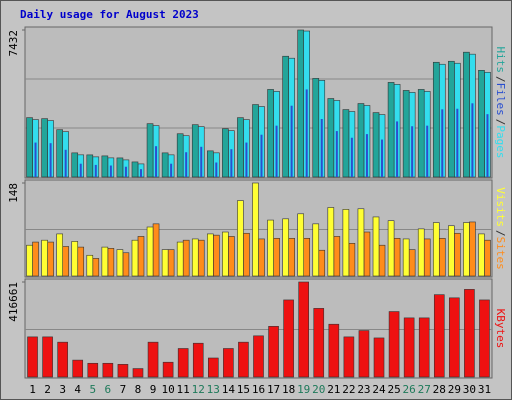 The height and width of the screenshot is (400, 512). Describe the element at coordinates (258, 389) in the screenshot. I see `x-tick-label: 16` at that location.